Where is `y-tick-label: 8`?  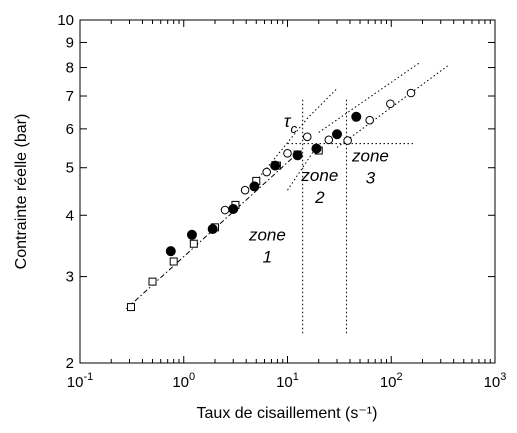
y-tick-label: 8 is located at coordinates (70, 68).